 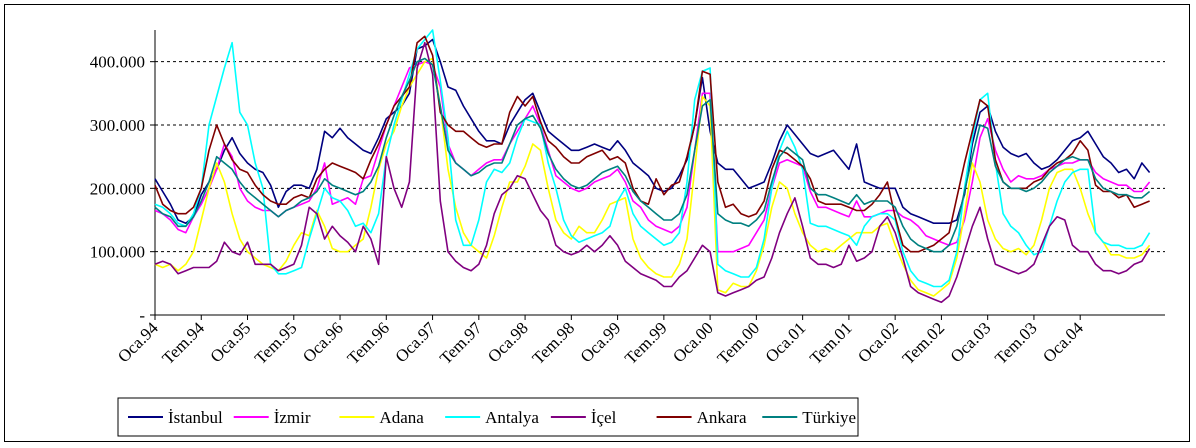 I want to click on y-axis-ticks: - 100.000 200.000 300.000 400.000, so click(x=122, y=189).